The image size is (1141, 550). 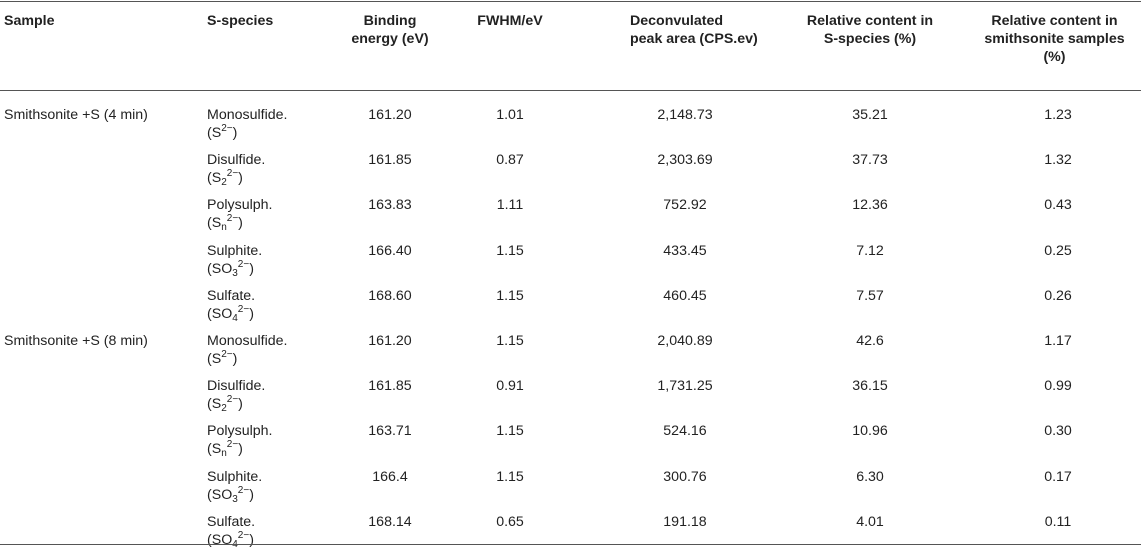 What do you see at coordinates (570, 527) in the screenshot?
I see `table-row: Sulfate.(SO42−) 168.14 0.65 191.18 4.01 0.11` at bounding box center [570, 527].